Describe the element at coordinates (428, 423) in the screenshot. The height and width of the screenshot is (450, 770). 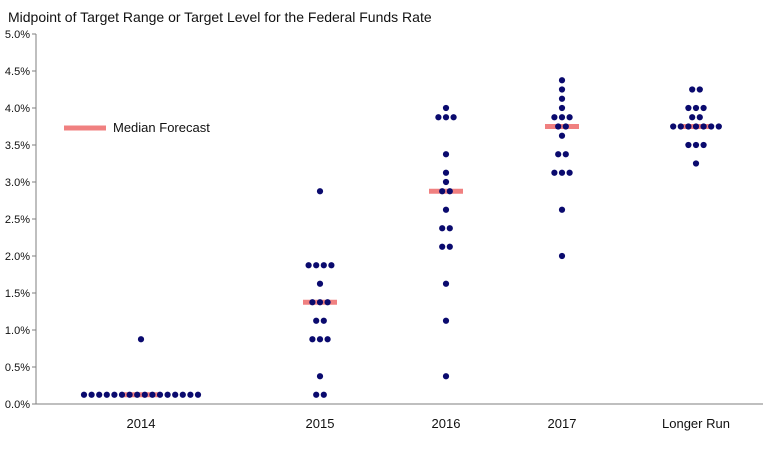
I see `x-axis-ticks: 2014 2015 2016 2017 Longer Run` at that location.